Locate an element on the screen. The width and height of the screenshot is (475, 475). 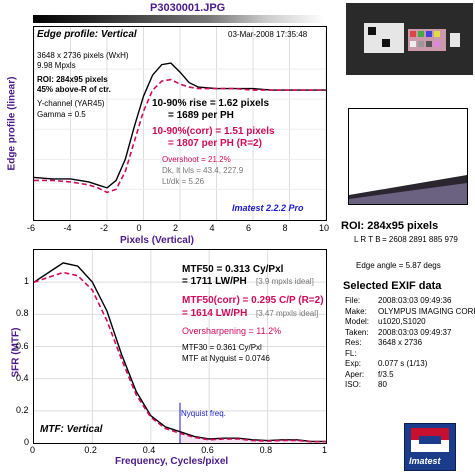
imatest-logo: Imatest is located at coordinates (430, 447).